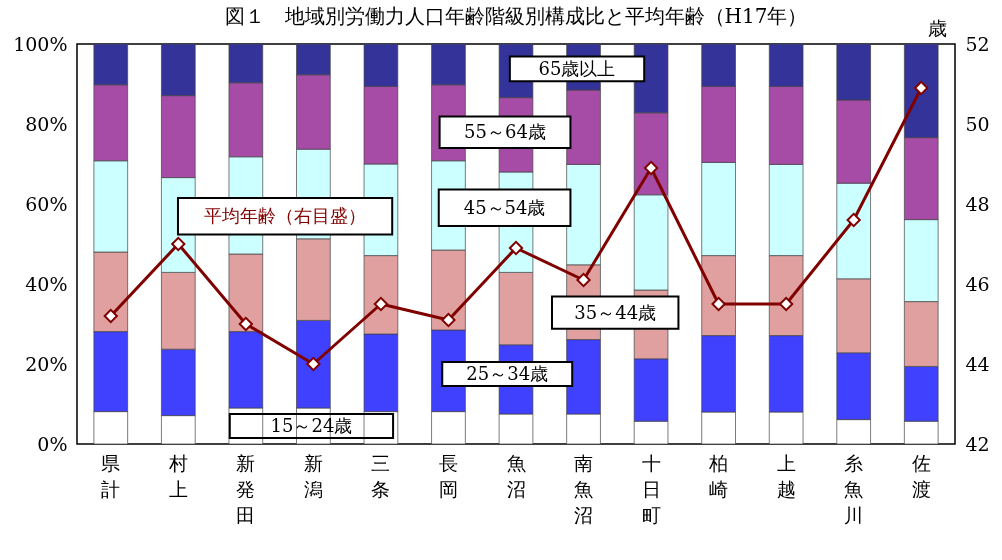  I want to click on x-tick-label: 村上, so click(177, 475).